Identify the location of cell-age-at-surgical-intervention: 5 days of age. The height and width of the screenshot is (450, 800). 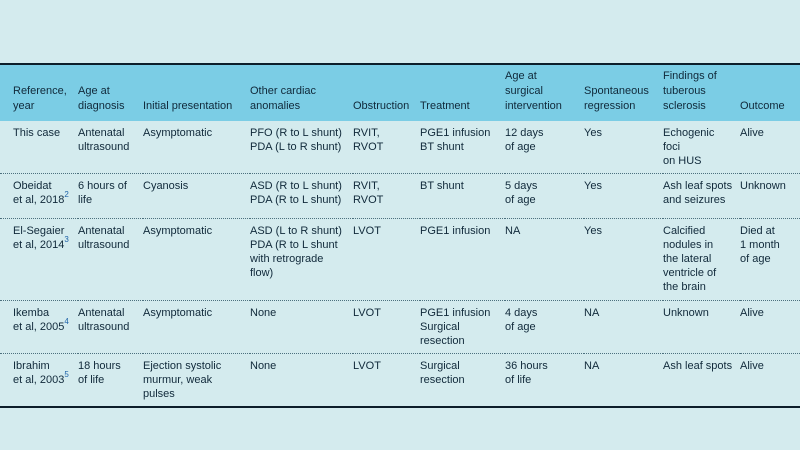
(544, 196).